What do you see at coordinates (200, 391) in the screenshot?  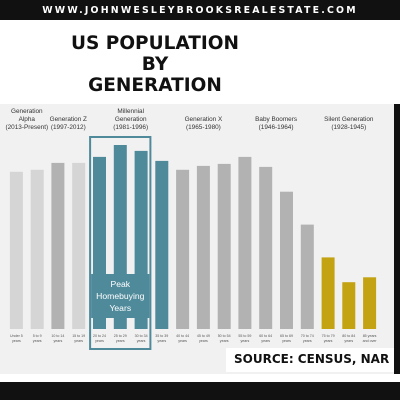 I see `bottom-bar` at bounding box center [200, 391].